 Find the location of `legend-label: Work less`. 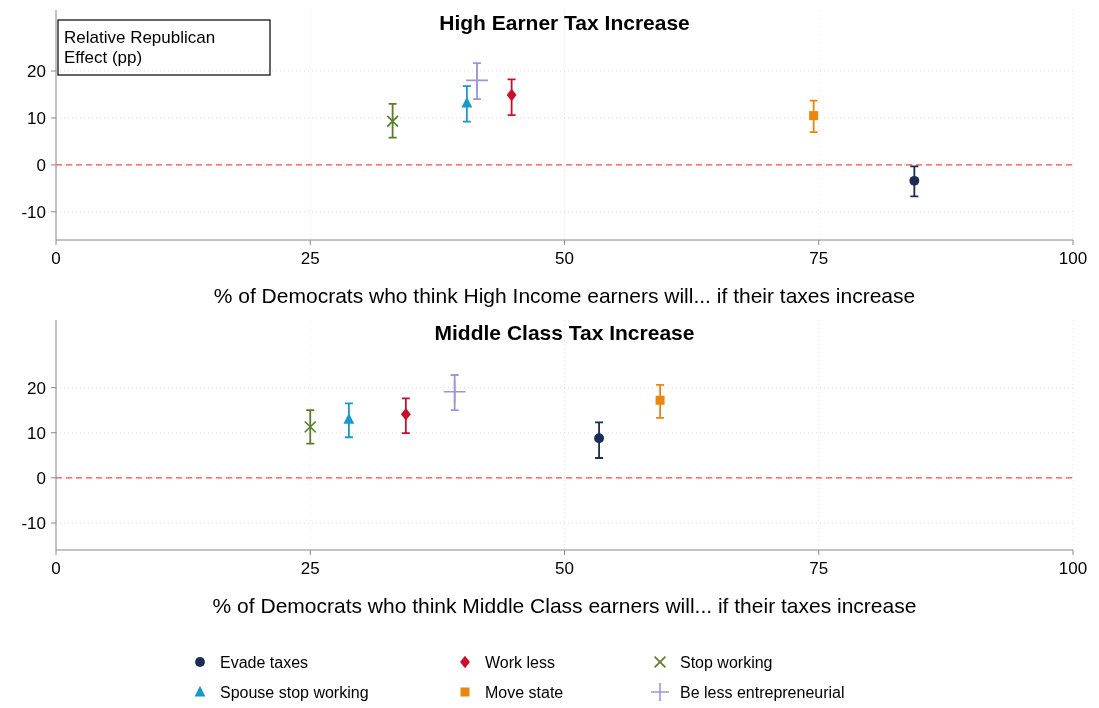

legend-label: Work less is located at coordinates (520, 662).